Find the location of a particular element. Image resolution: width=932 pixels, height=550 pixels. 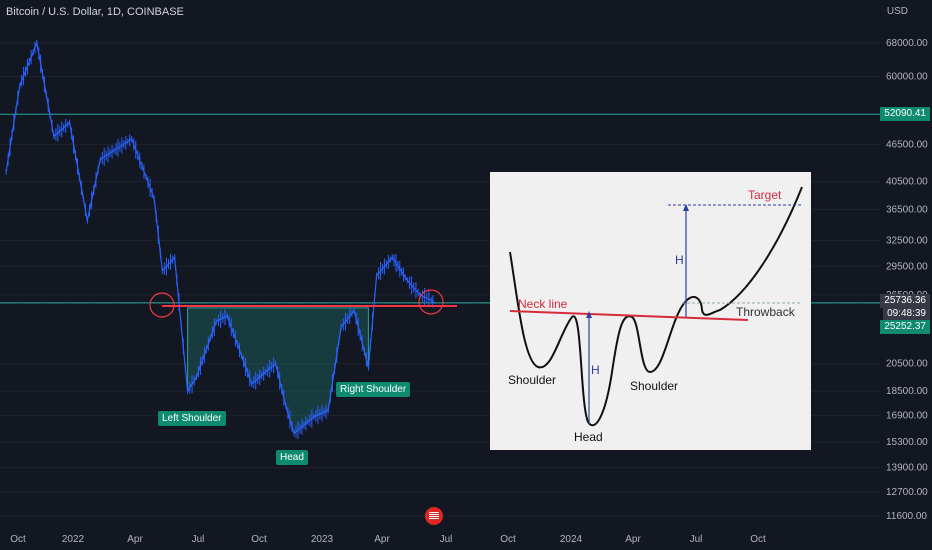

y-tick-label: 20500.00 is located at coordinates (907, 364).